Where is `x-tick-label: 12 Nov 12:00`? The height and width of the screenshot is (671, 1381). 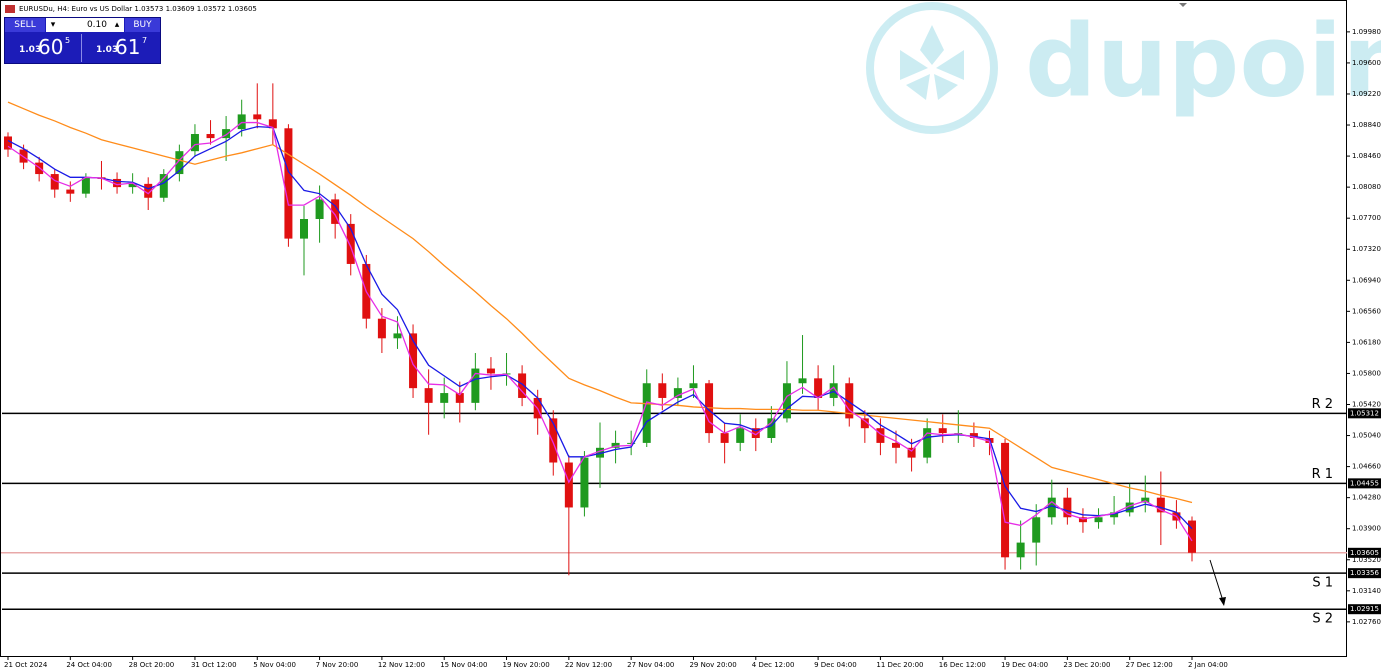 x-tick-label: 12 Nov 12:00 is located at coordinates (401, 665).